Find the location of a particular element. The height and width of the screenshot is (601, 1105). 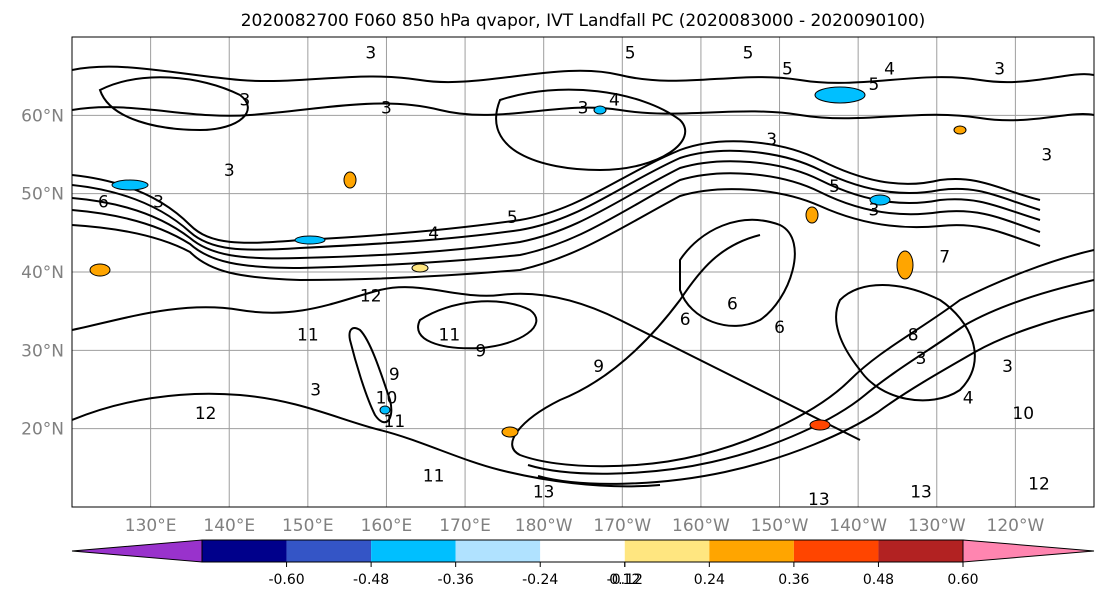

colorbar-tick-label: 0.60 is located at coordinates (962, 580).